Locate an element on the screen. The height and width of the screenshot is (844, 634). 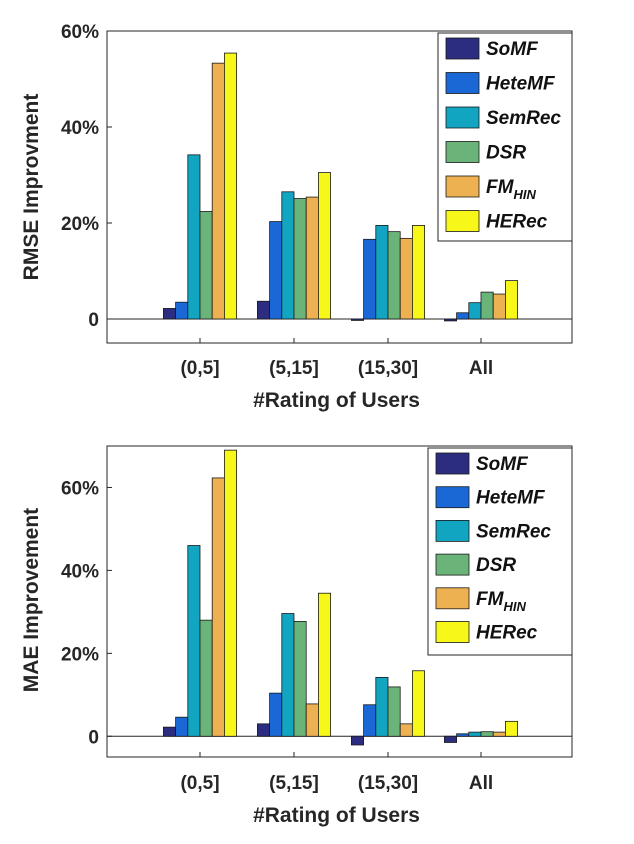
y-axis-label: RMSE Improvment is located at coordinates (31, 187).